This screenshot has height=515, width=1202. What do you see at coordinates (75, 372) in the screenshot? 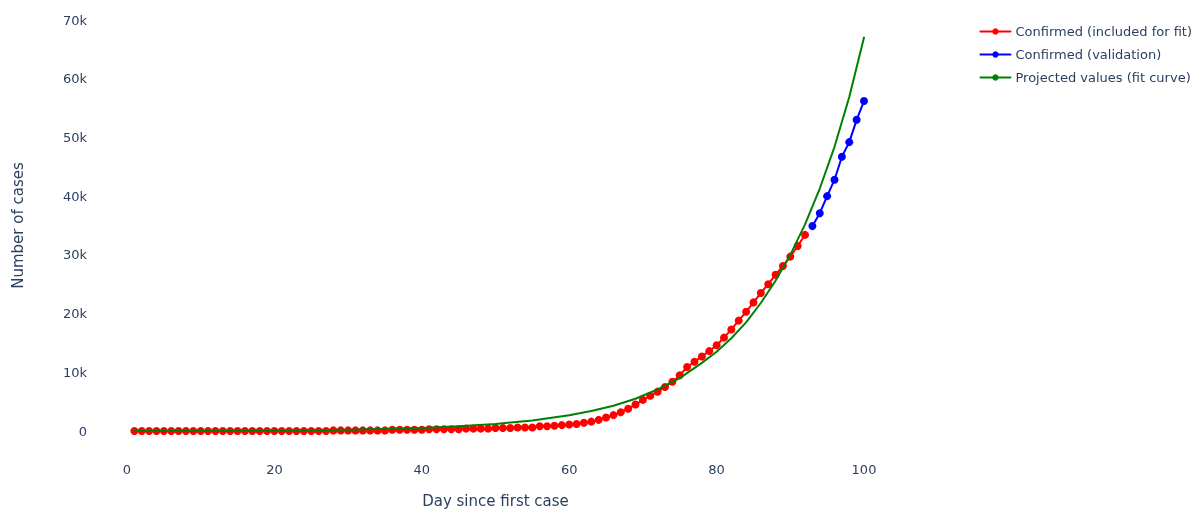
I see `y-tick-label: 10k` at bounding box center [75, 372].